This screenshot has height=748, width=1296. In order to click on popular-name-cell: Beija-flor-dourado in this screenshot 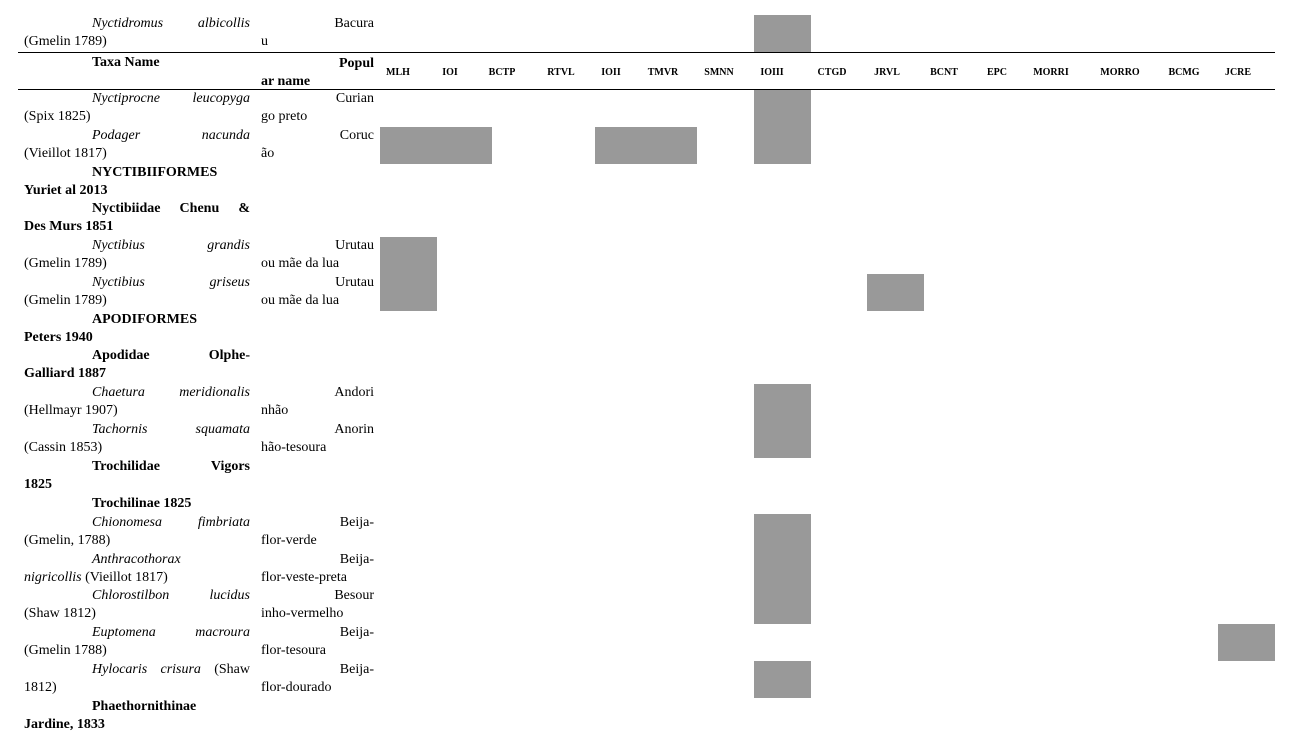, I will do `click(317, 679)`.